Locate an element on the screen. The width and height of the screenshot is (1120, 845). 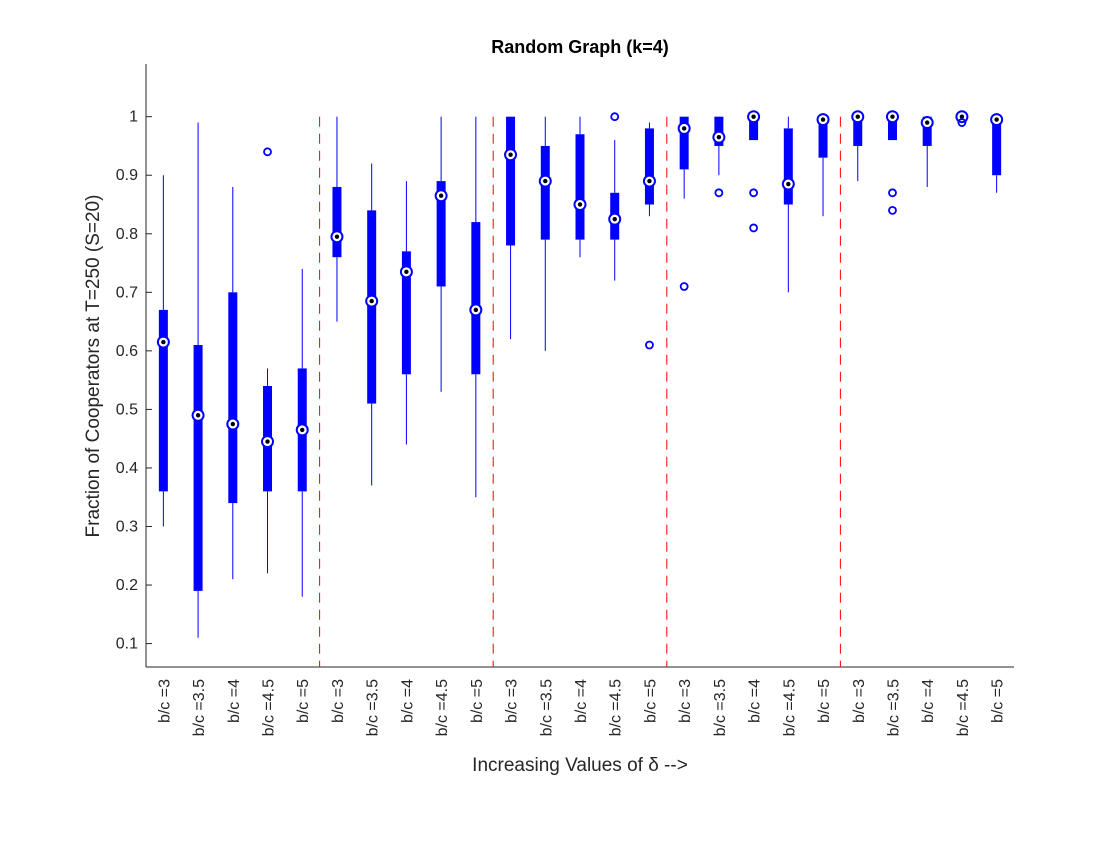
x-axis-label: Increasing Values of δ --> is located at coordinates (580, 765).